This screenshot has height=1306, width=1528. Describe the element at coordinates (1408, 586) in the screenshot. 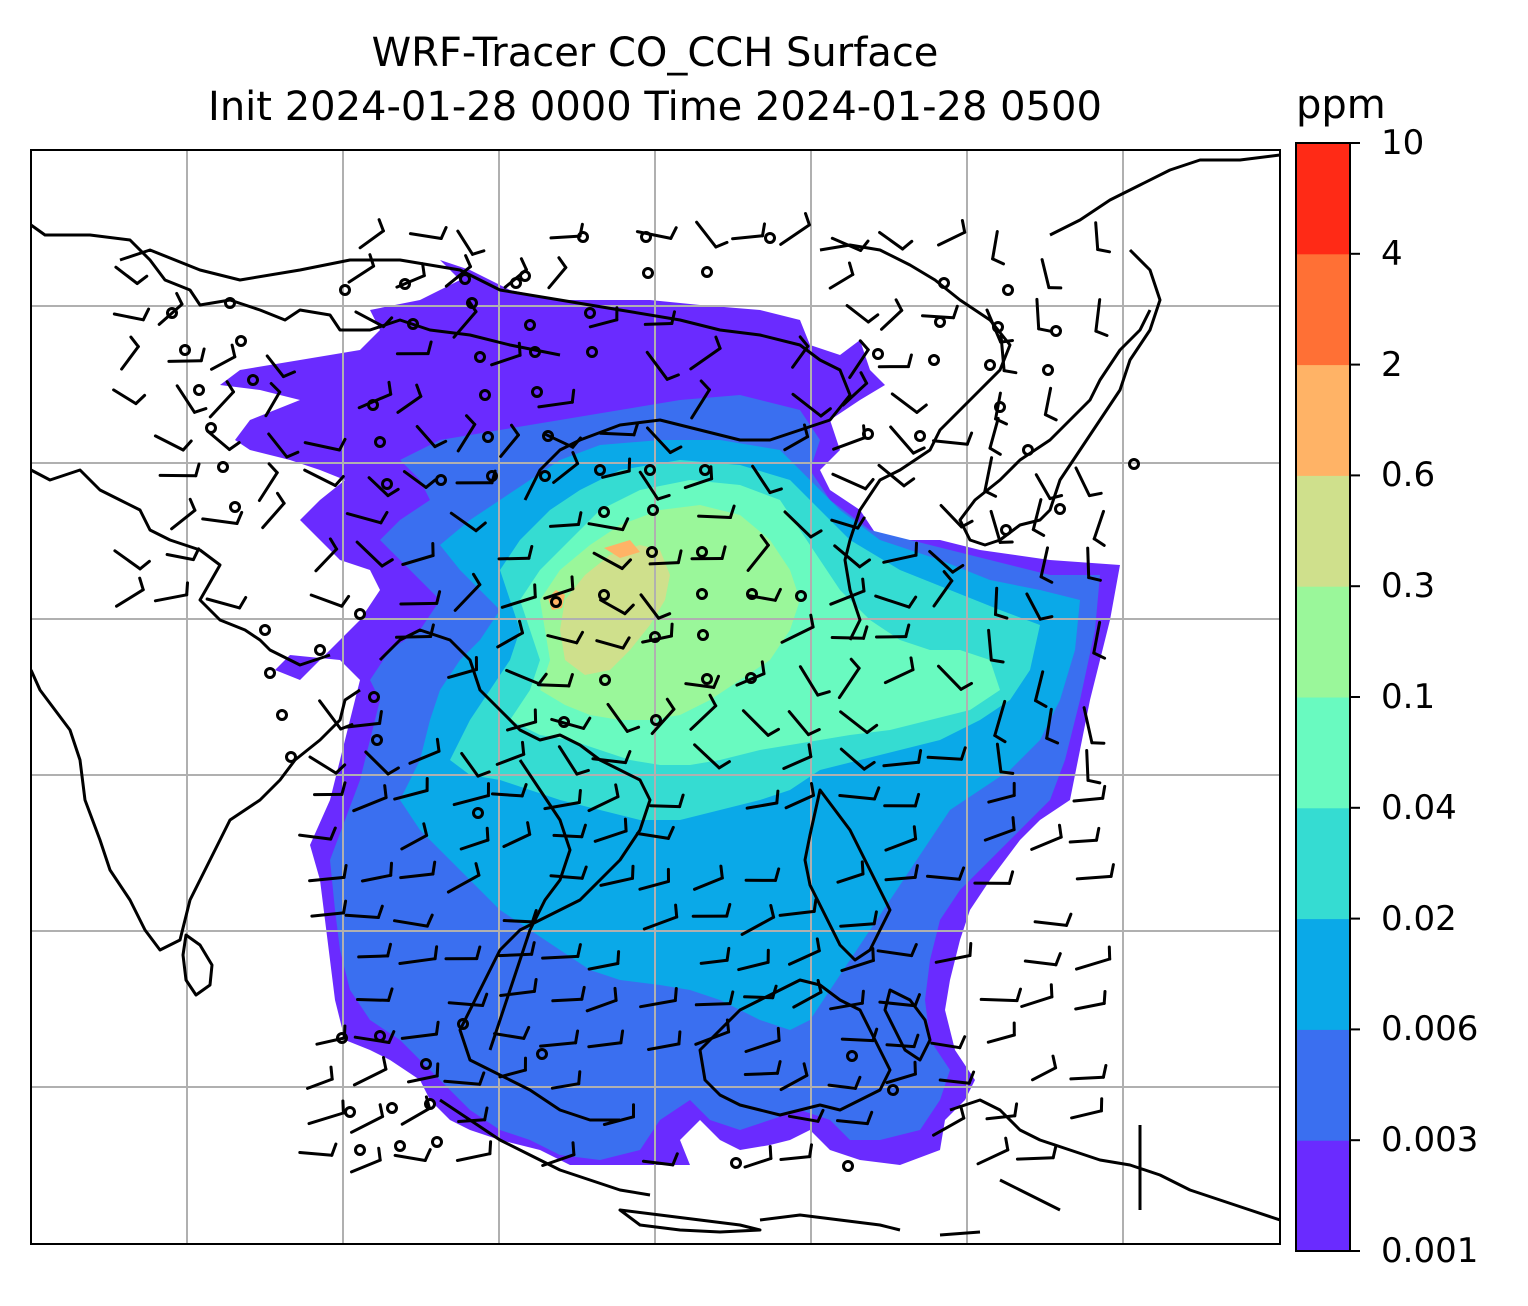

I see `colorbar-tick-label: 0.3` at that location.